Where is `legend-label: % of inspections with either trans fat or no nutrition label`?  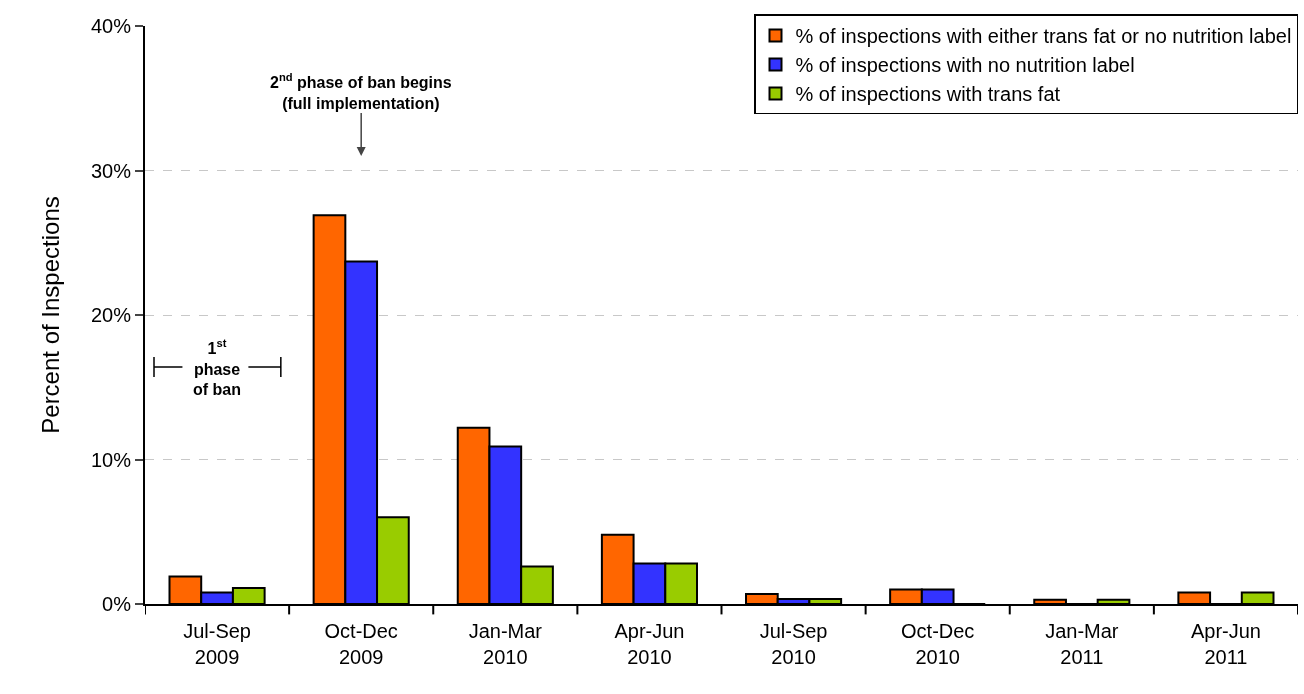 legend-label: % of inspections with either trans fat or no nutrition label is located at coordinates (1043, 36).